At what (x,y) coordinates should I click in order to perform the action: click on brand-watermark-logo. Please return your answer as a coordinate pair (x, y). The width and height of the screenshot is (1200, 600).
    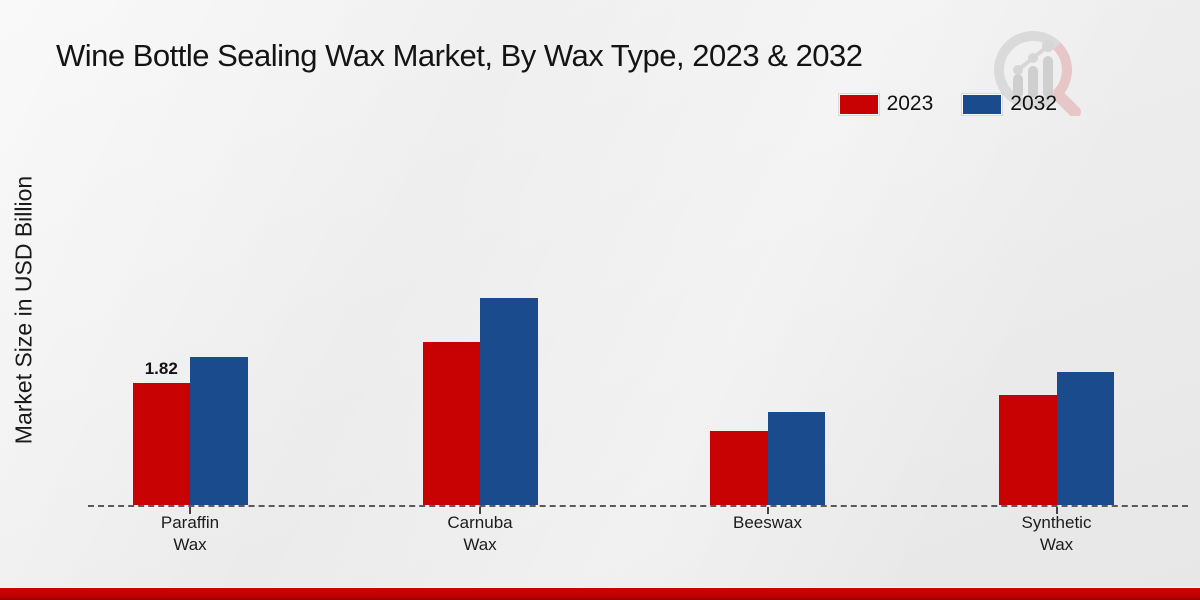
    Looking at the image, I should click on (1035, 75).